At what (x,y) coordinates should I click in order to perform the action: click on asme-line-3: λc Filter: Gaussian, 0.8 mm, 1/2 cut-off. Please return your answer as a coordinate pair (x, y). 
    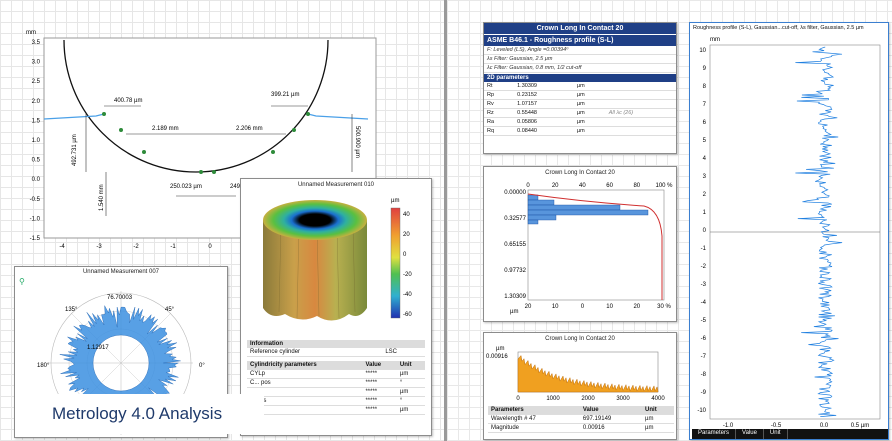
    Looking at the image, I should click on (580, 68).